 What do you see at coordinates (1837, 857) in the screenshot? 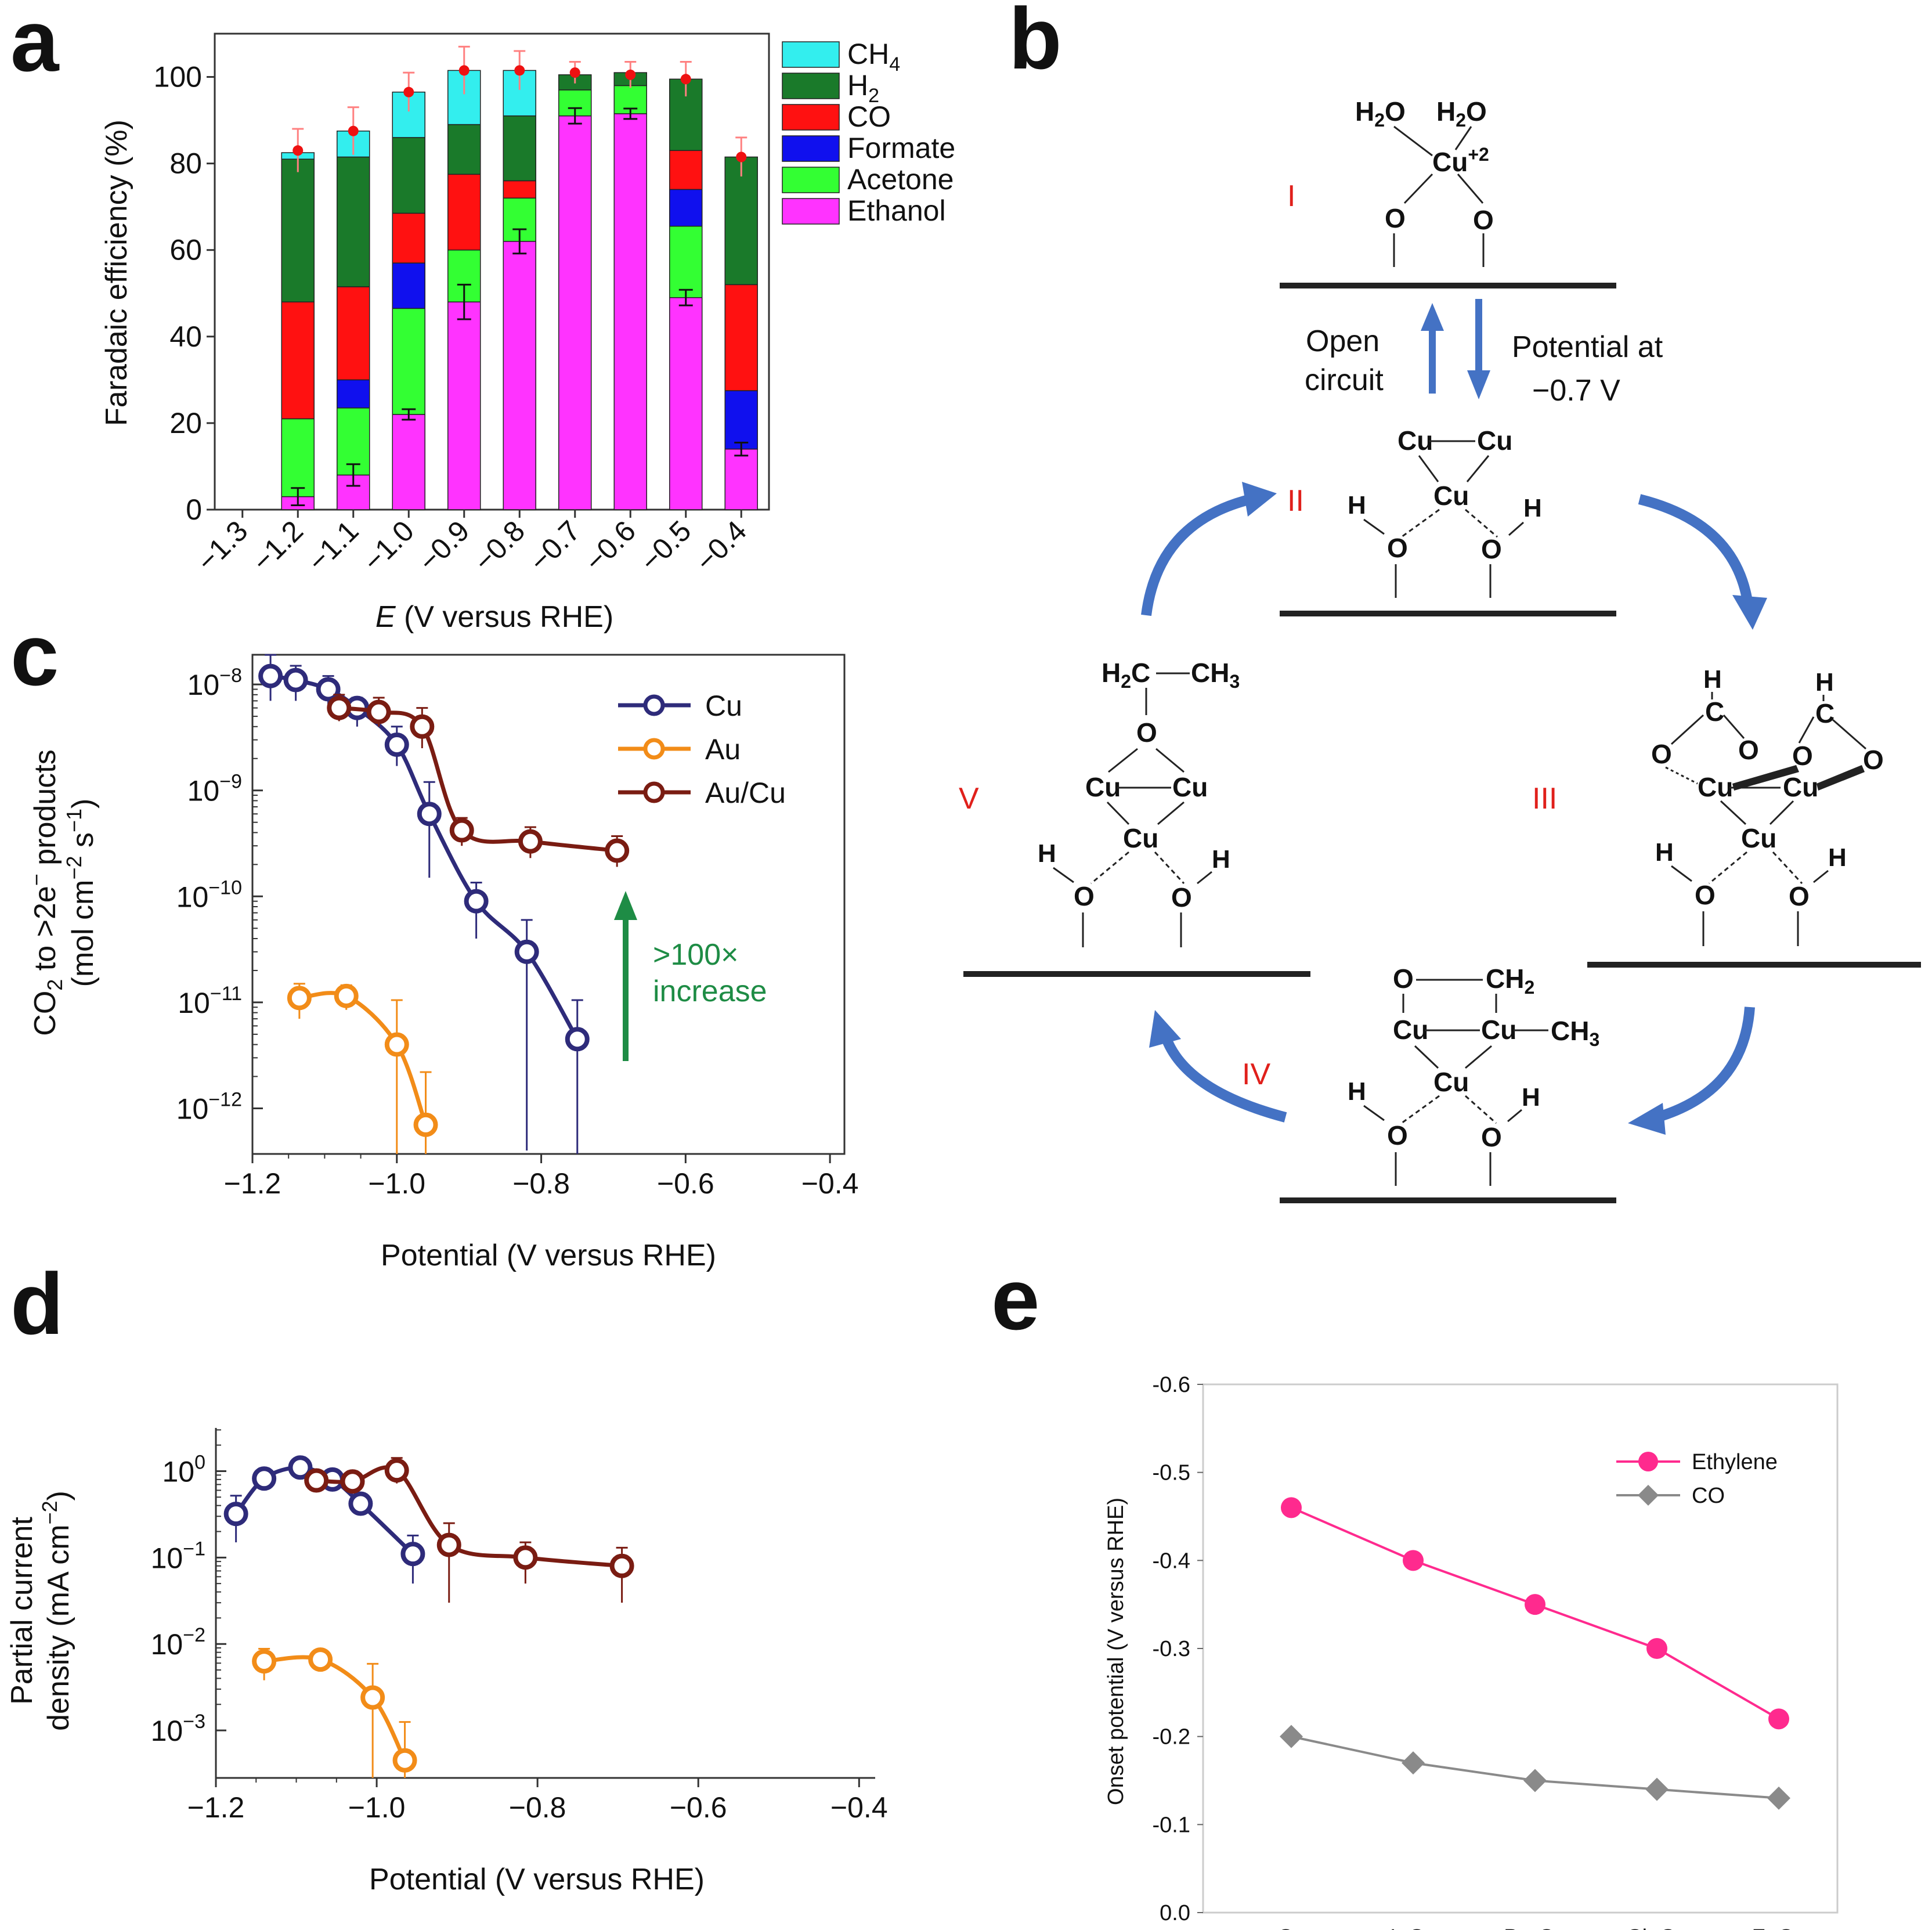
I see `state-III-h-right: H` at bounding box center [1837, 857].